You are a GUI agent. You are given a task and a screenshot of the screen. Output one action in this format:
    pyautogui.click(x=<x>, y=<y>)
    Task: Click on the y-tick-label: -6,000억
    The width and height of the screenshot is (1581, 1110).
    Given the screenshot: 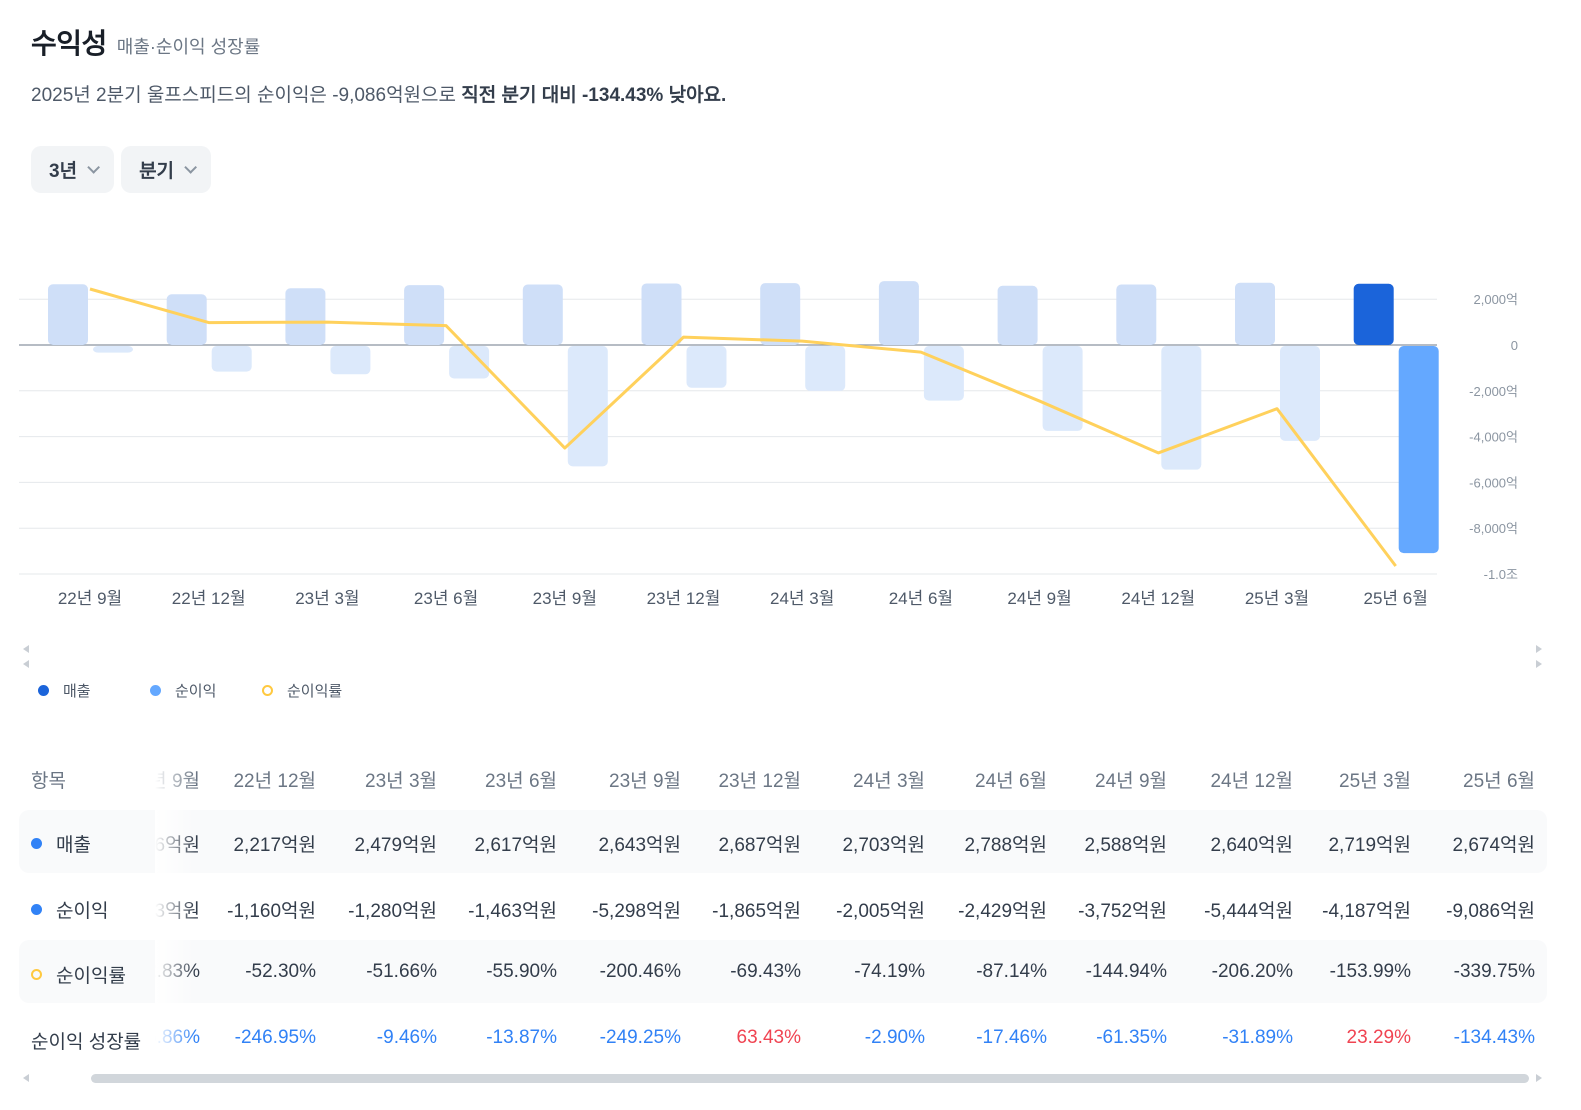 What is the action you would take?
    pyautogui.click(x=1493, y=482)
    